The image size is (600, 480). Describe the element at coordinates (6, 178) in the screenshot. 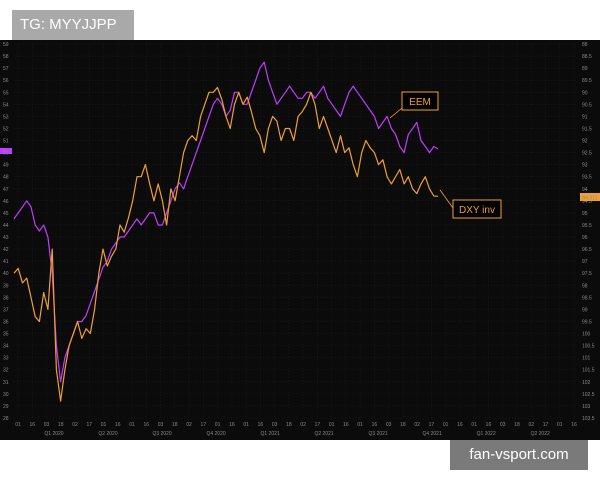

I see `left-tick-label: 48` at that location.